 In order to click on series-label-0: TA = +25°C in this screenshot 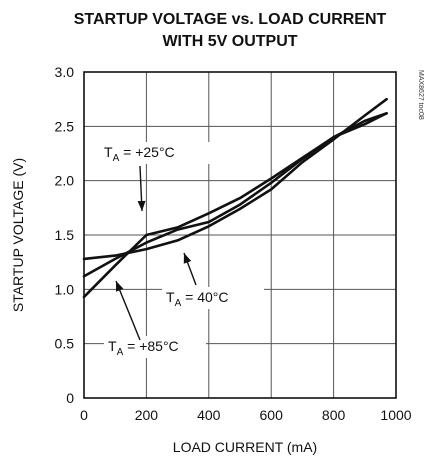, I will do `click(139, 154)`.